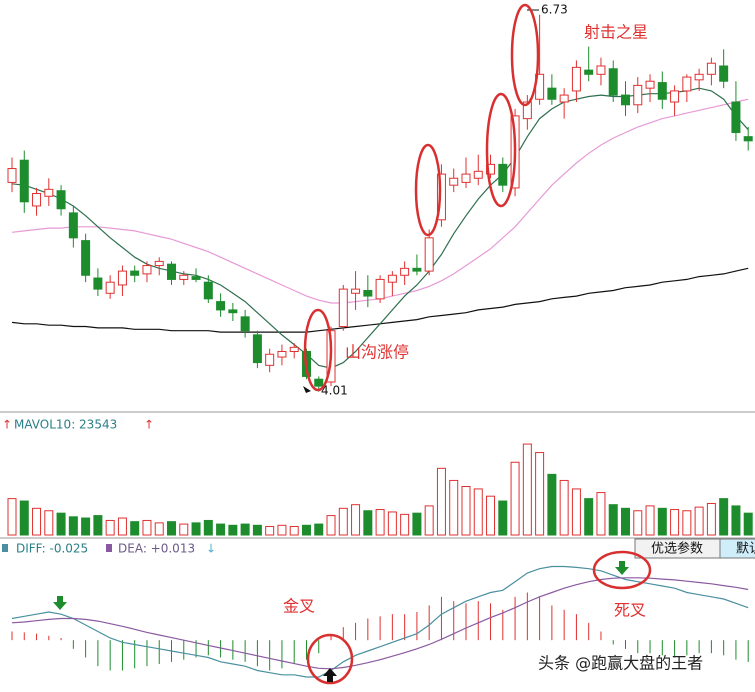 This screenshot has height=692, width=755. I want to click on dea-label: DEA: +0.013, so click(156, 549).